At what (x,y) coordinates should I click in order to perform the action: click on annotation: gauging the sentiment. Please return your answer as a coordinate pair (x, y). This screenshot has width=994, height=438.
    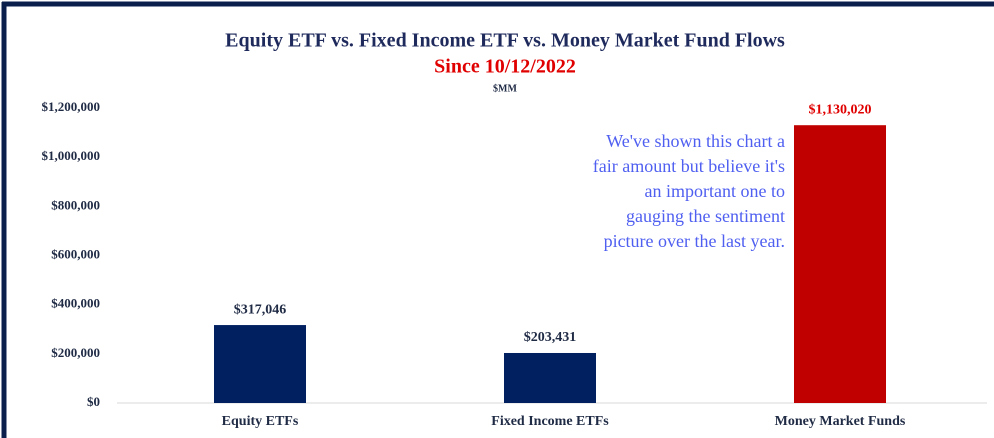
    Looking at the image, I should click on (705, 216).